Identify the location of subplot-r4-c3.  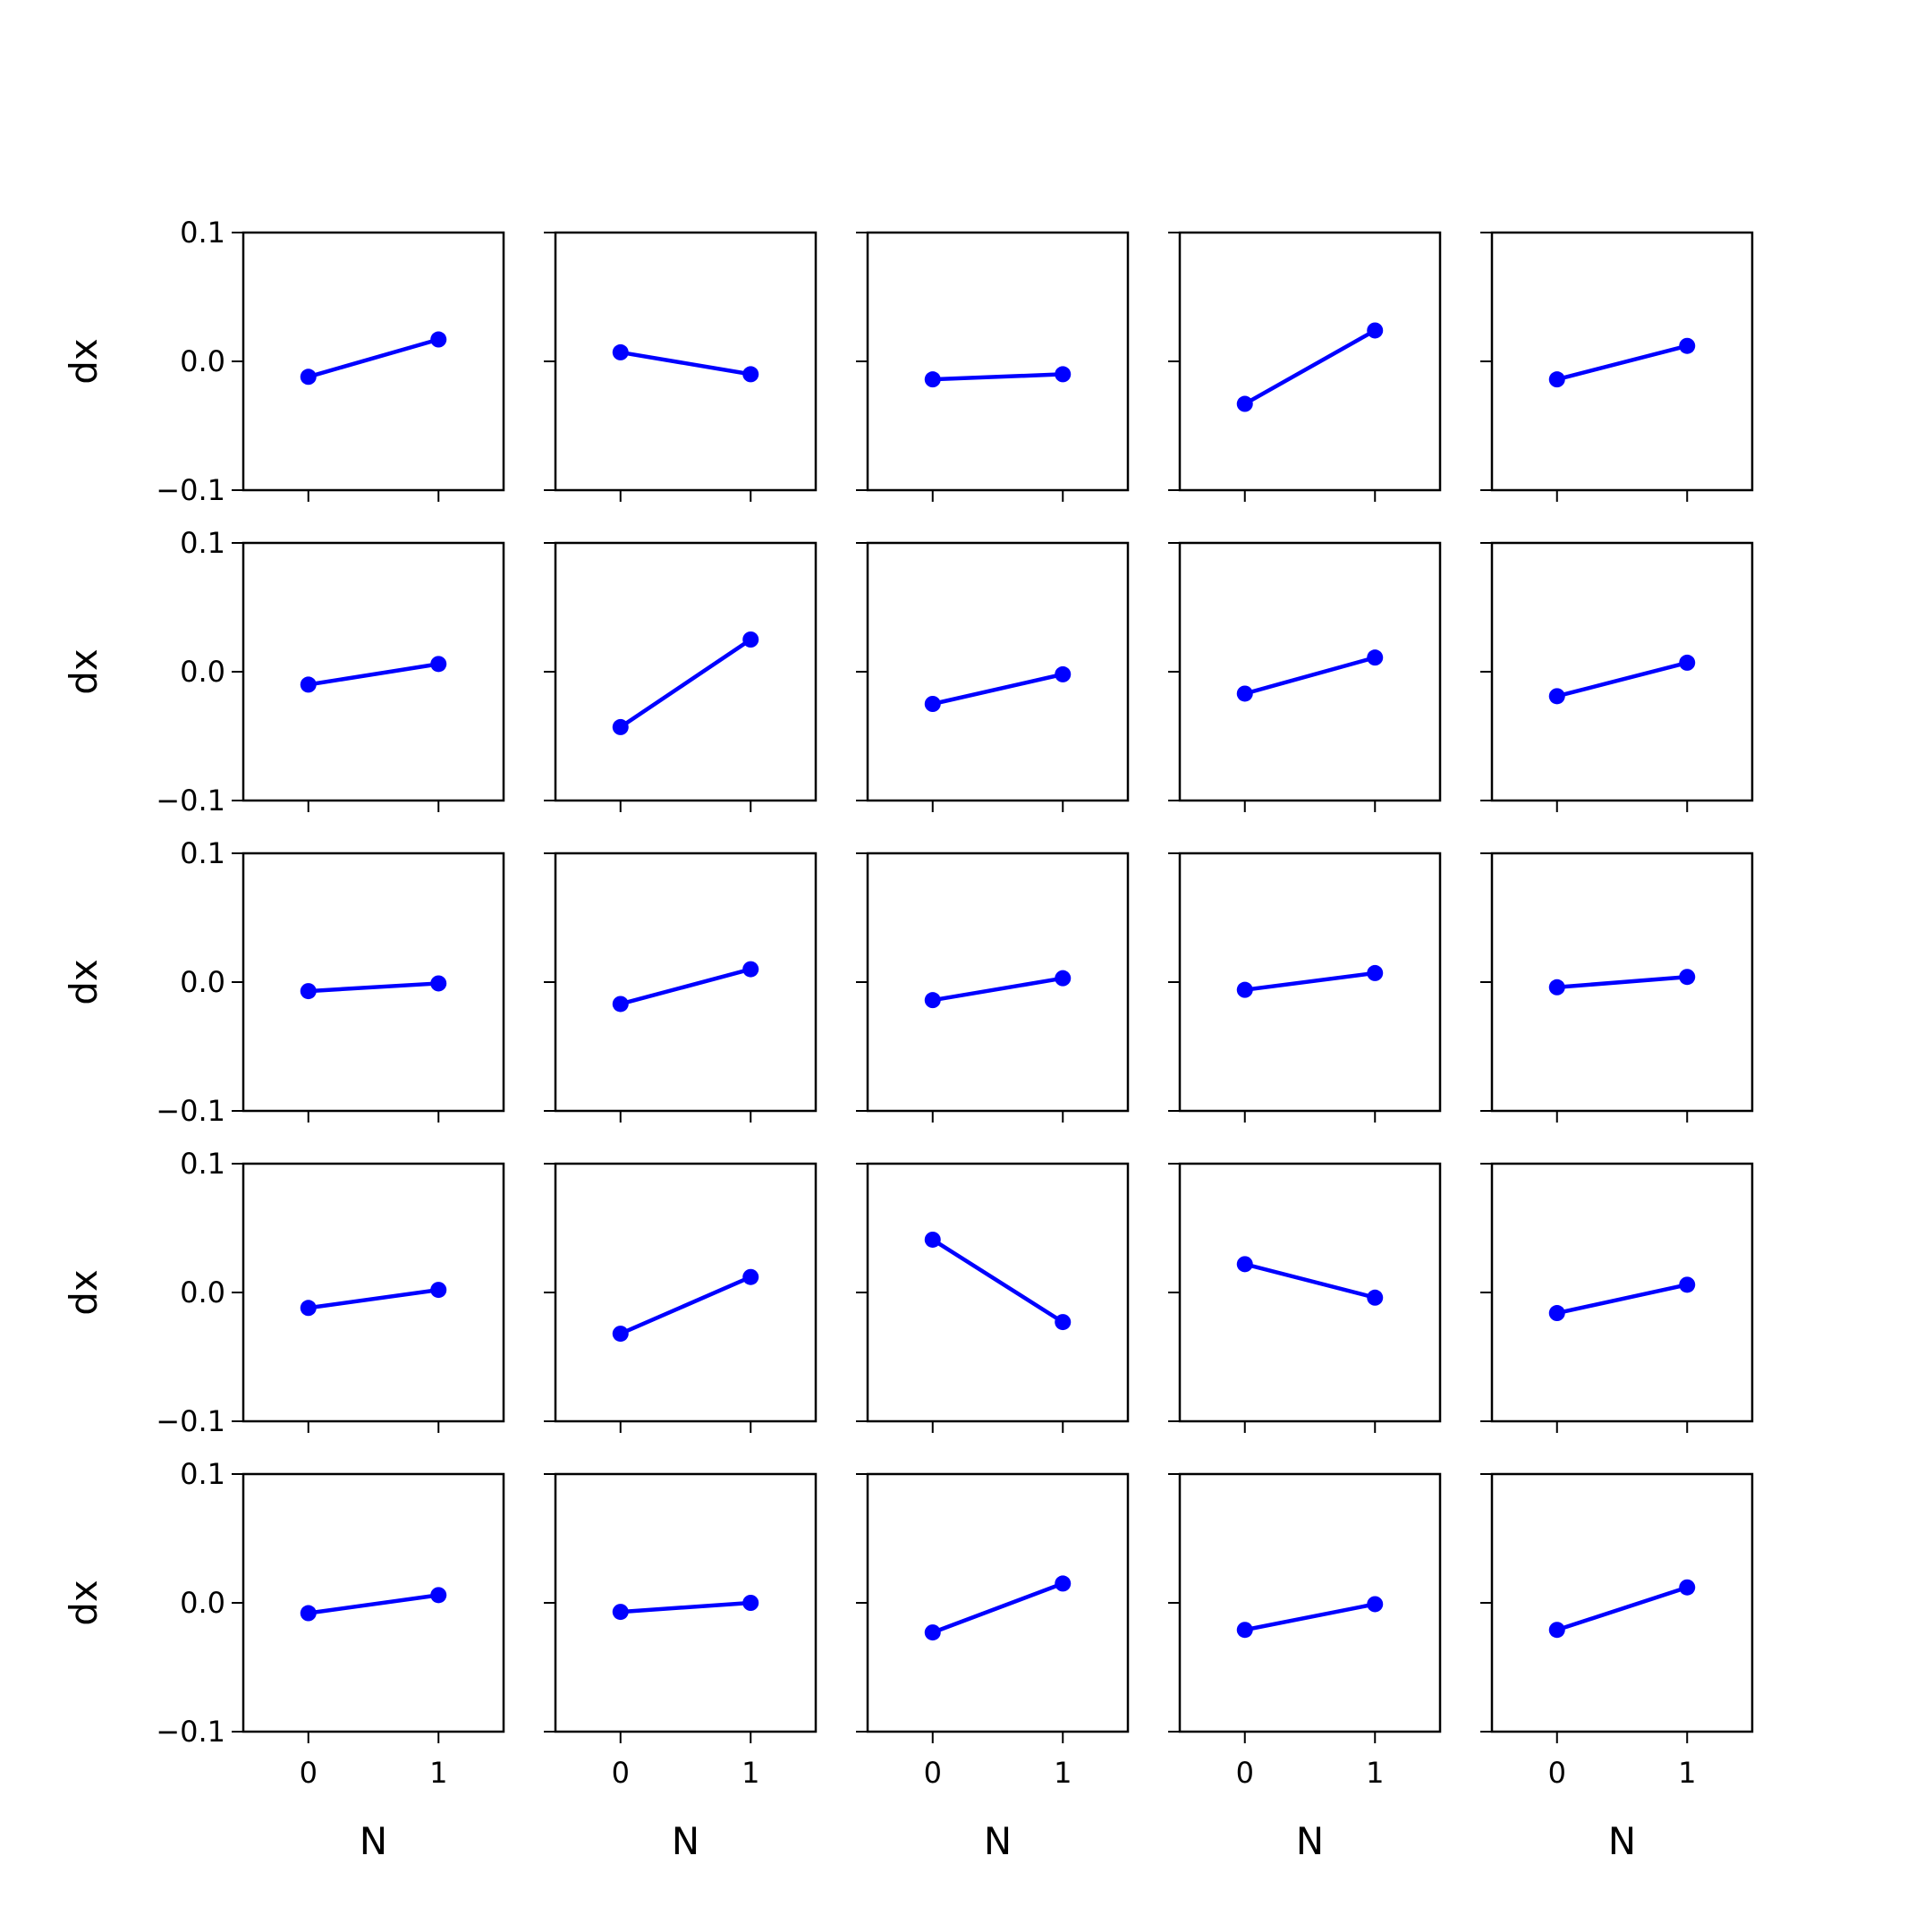
(993, 1297).